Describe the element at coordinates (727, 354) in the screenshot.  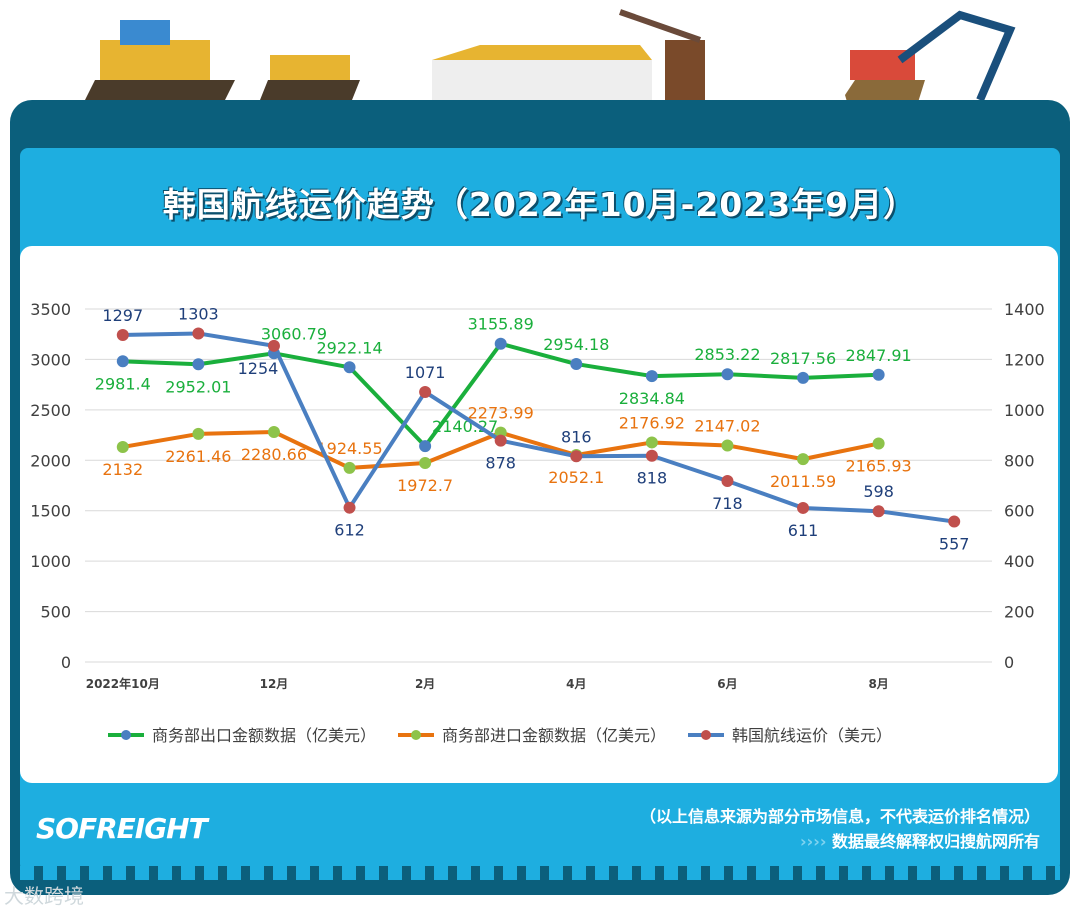
I see `data-label: 2853.22` at that location.